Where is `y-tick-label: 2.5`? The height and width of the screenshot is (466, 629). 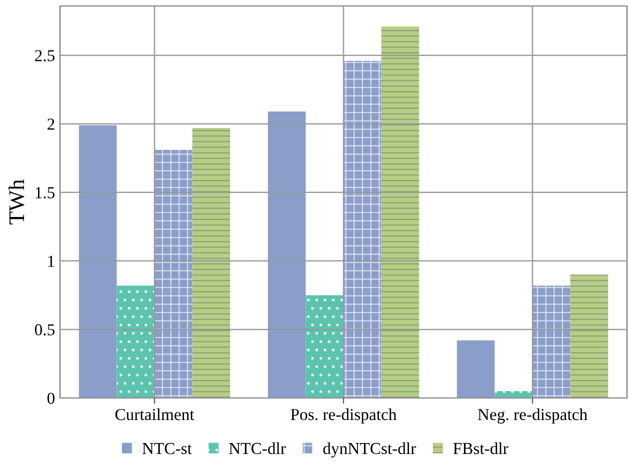 y-tick-label: 2.5 is located at coordinates (44, 56).